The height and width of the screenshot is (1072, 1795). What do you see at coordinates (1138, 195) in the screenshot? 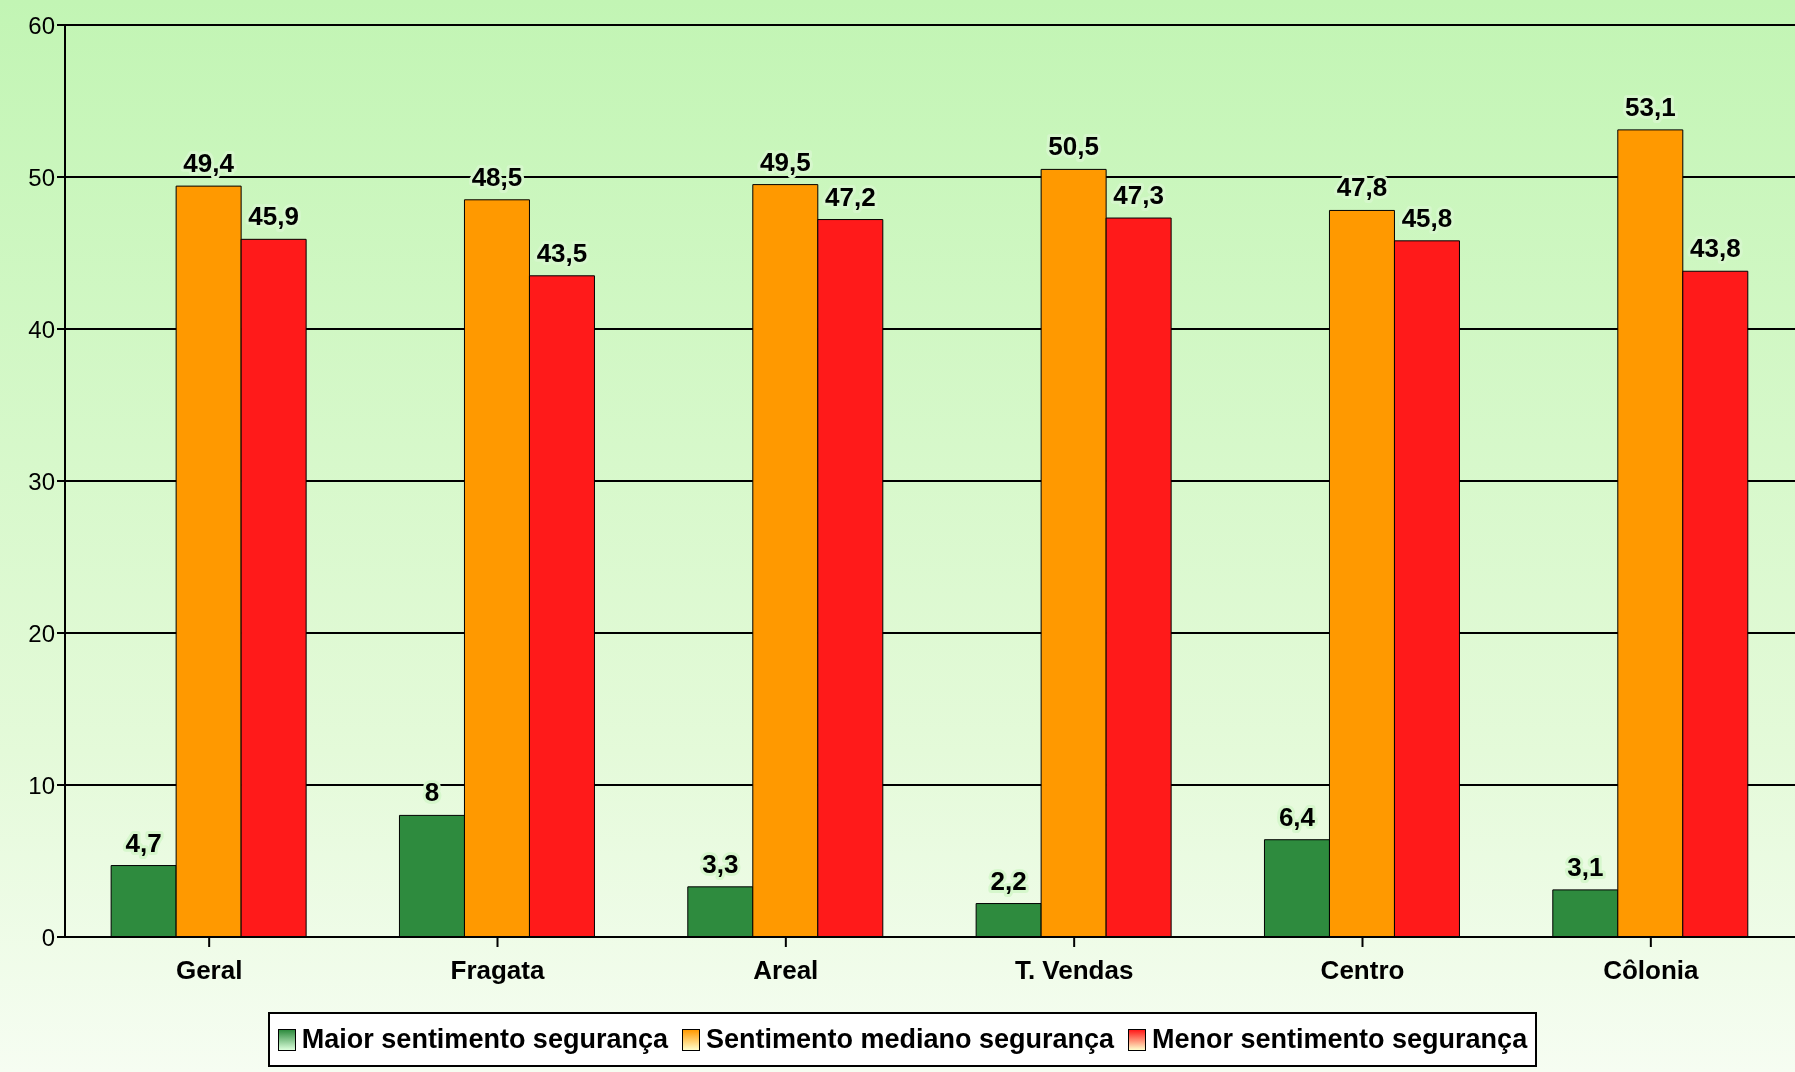
I see `data-label: 47,3` at bounding box center [1138, 195].